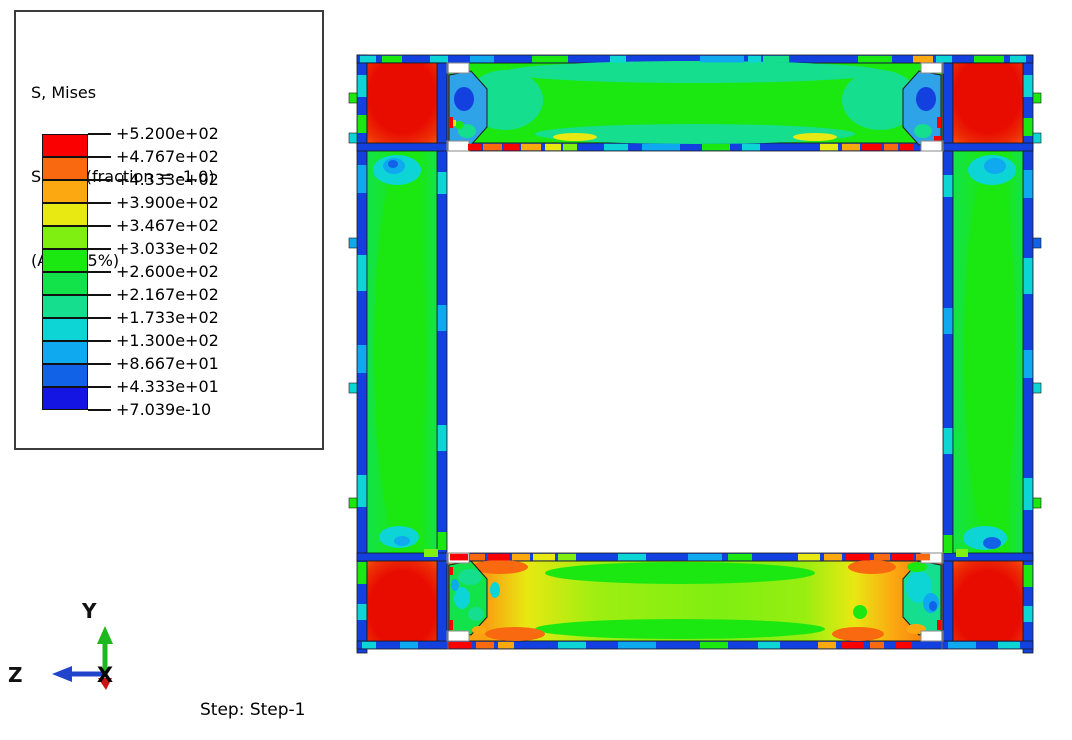  Describe the element at coordinates (167, 133) in the screenshot. I see `legend-tick-label: +5.200e+02` at that location.